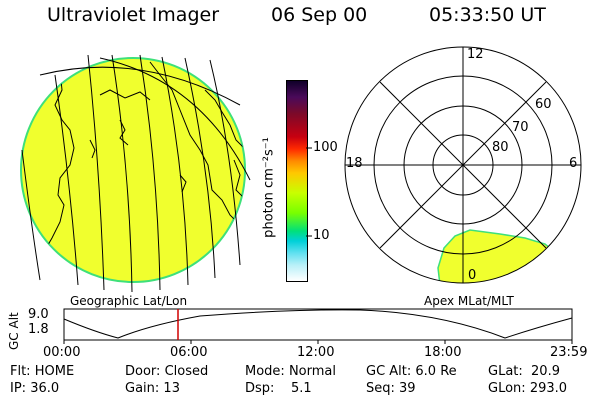  Describe the element at coordinates (319, 15) in the screenshot. I see `date-label: 06 Sep 00` at that location.